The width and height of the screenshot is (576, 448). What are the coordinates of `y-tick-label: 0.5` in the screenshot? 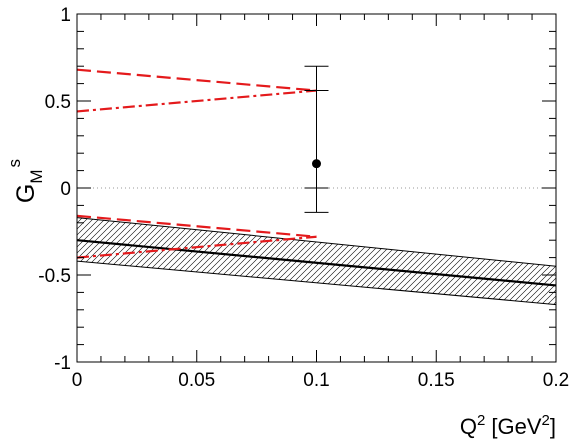 It's located at (58, 102).